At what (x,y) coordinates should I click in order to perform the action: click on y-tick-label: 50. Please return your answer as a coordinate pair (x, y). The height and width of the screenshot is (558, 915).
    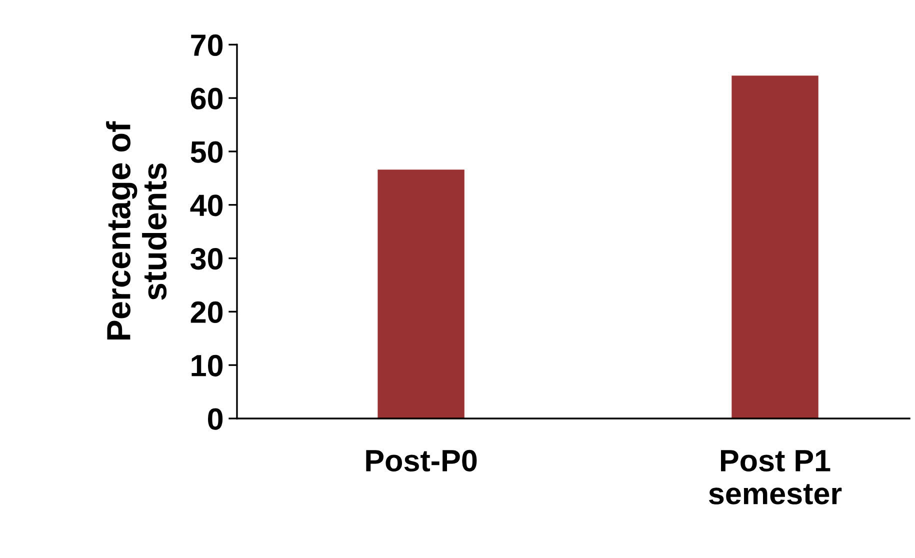
    Looking at the image, I should click on (206, 152).